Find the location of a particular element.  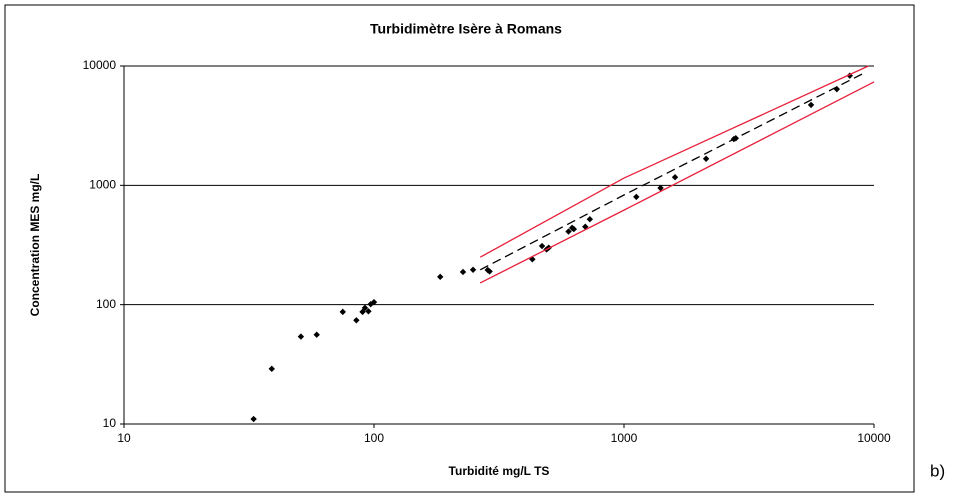

annotation: b) is located at coordinates (937, 470).